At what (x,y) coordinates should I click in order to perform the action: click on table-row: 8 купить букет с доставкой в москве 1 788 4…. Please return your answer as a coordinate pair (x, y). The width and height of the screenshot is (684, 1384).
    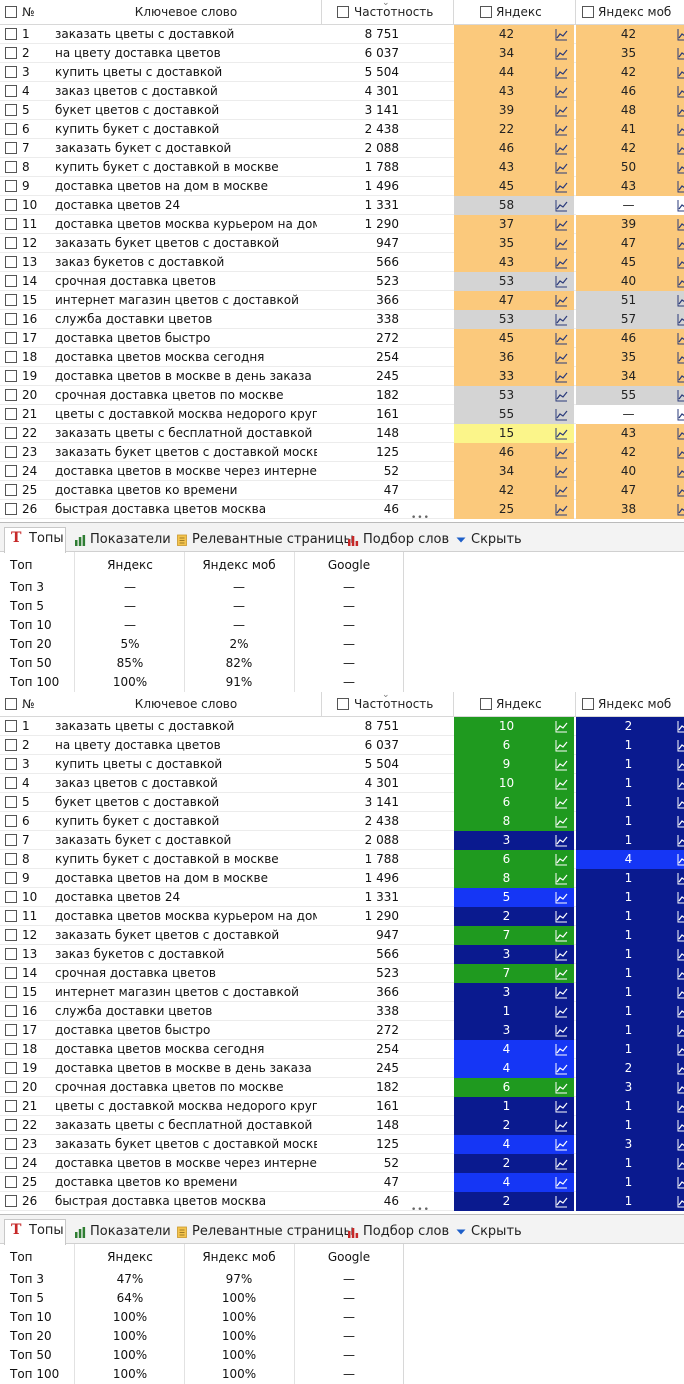
    Looking at the image, I should click on (342, 167).